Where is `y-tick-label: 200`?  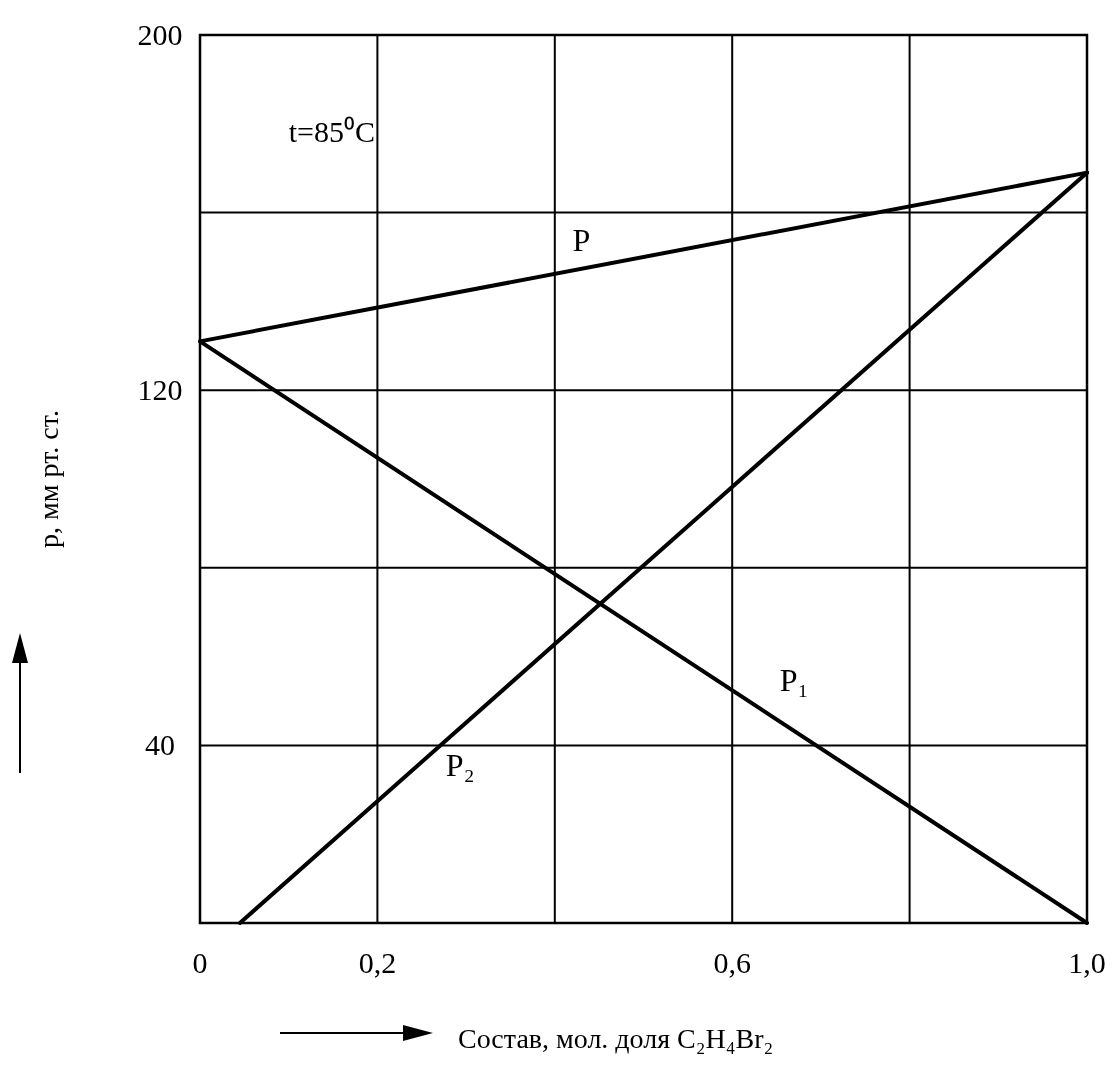
y-tick-label: 200 is located at coordinates (160, 34).